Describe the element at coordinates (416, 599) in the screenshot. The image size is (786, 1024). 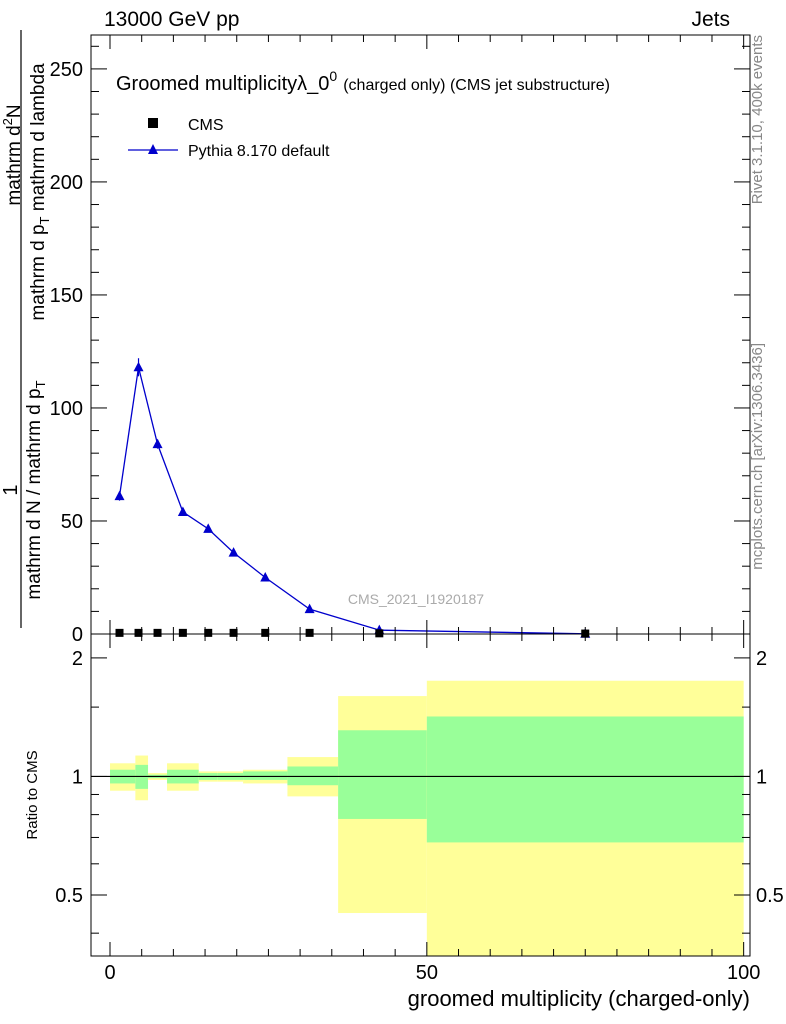
I see `analysis-watermark: CMS_2021_I1920187` at that location.